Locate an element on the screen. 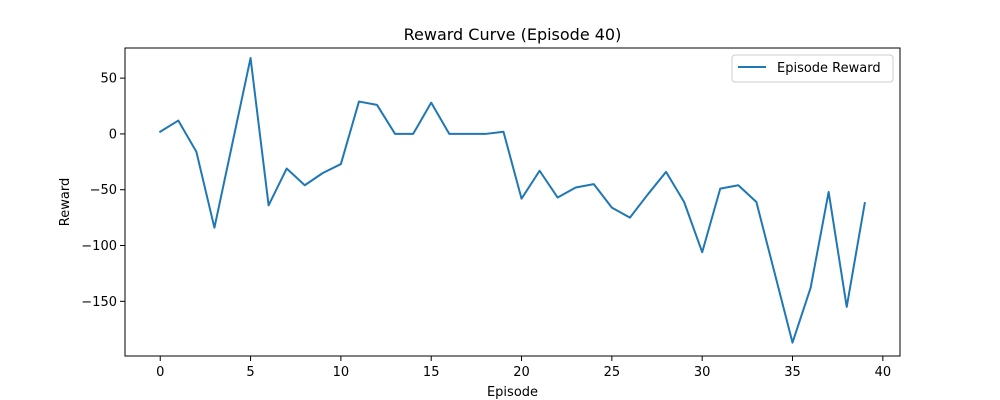 This screenshot has width=1000, height=400. x-tick-label: 5 is located at coordinates (250, 372).